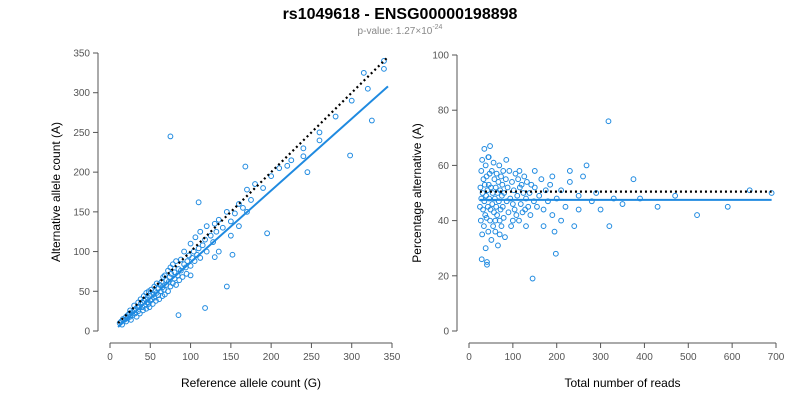  What do you see at coordinates (417, 192) in the screenshot?
I see `y-axis-label: Percentage alternative (A)` at bounding box center [417, 192].